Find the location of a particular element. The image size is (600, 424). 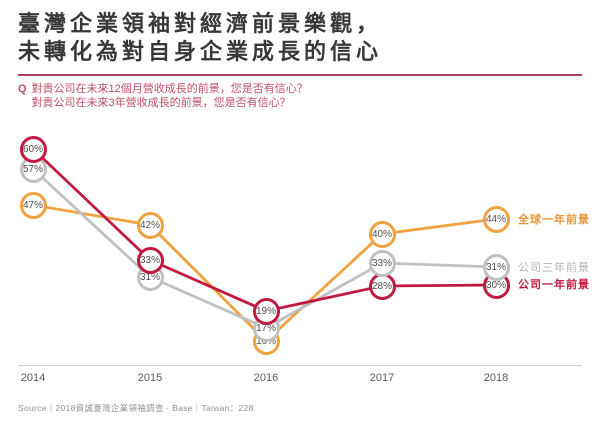

data-point-global_one_year-2017: 40% is located at coordinates (382, 234).